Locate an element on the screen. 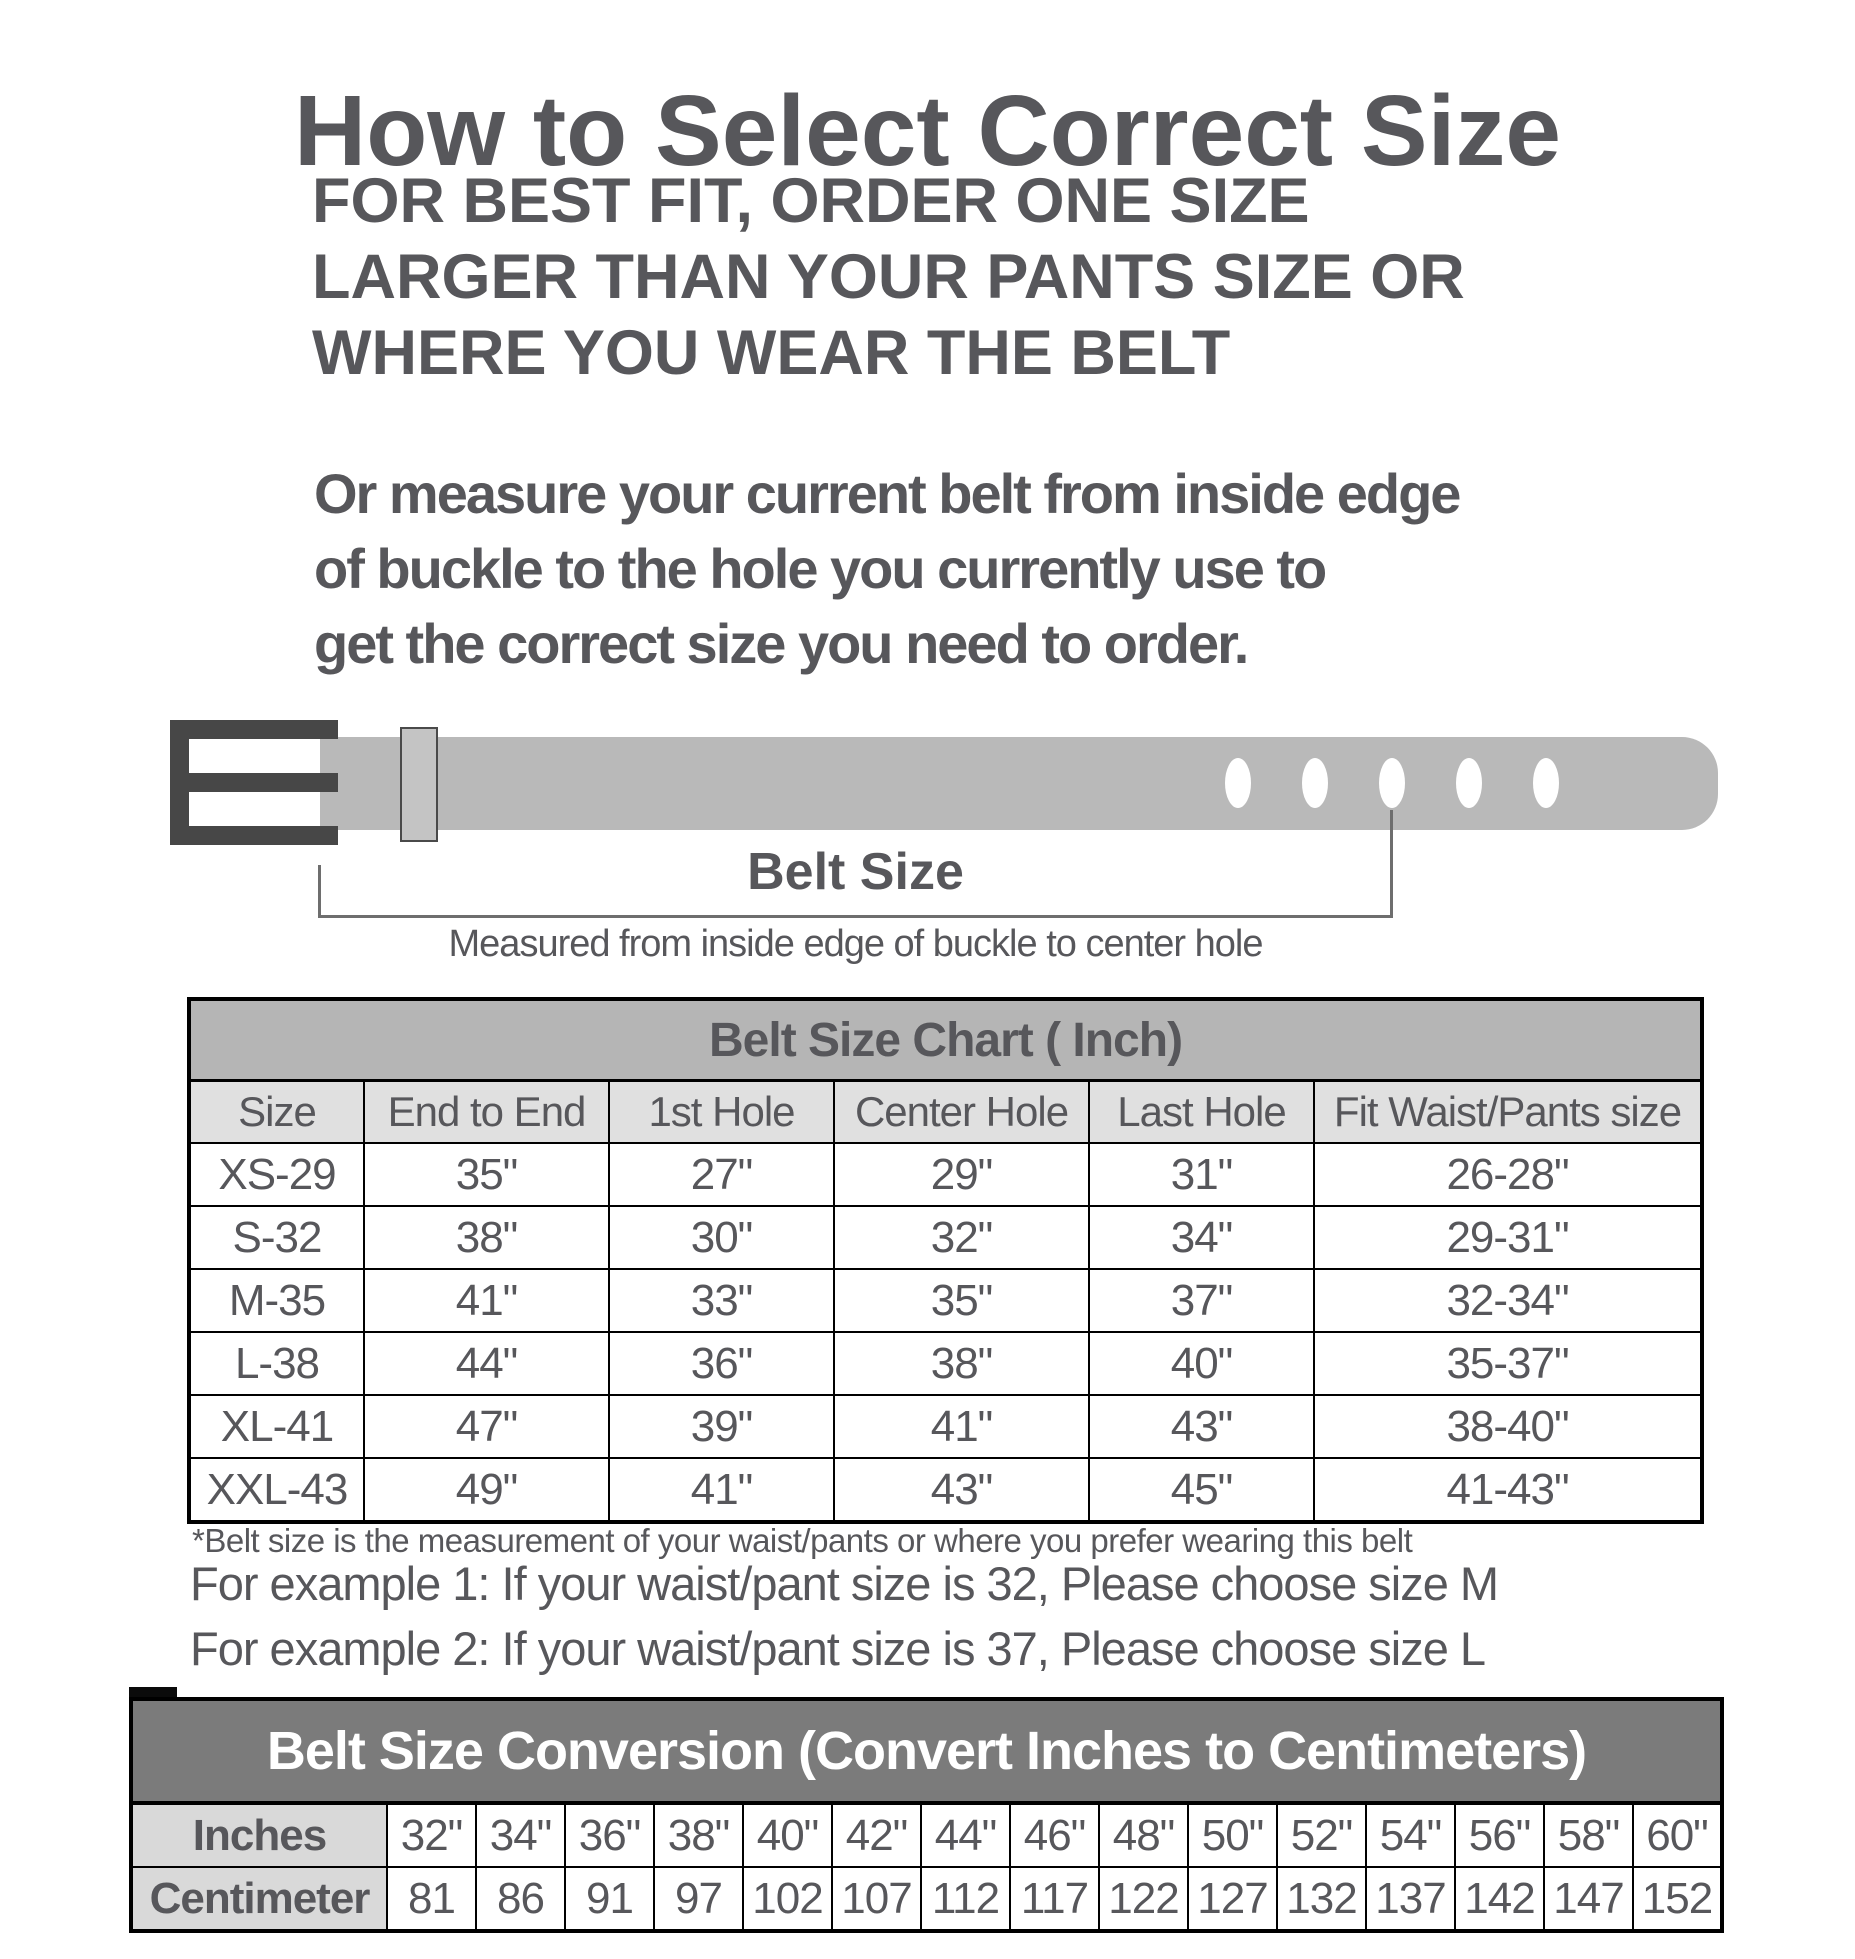  size-row-s: S-32 38" 30" 32" 34" 29-31" is located at coordinates (946, 1237).